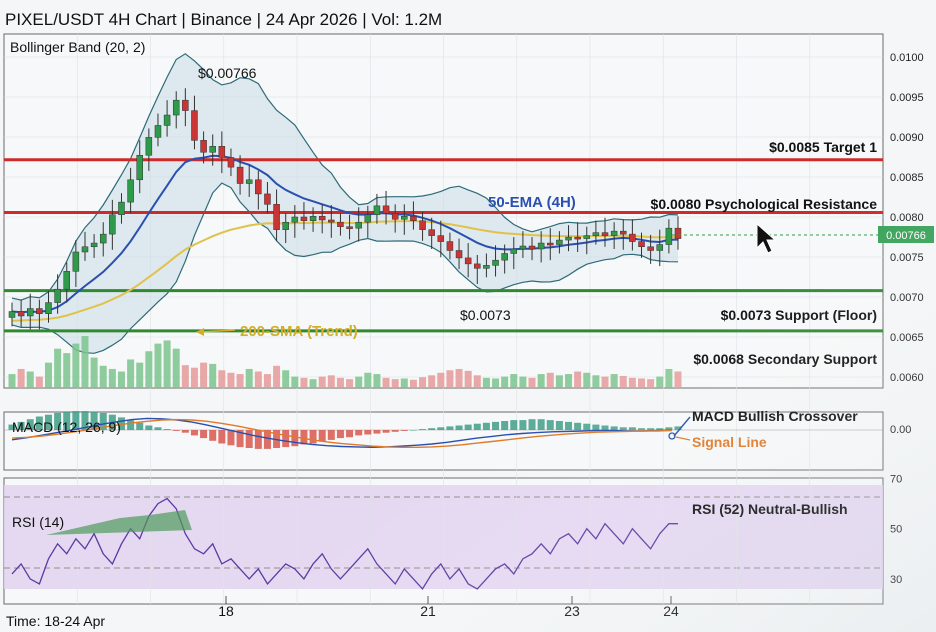  What do you see at coordinates (770, 509) in the screenshot?
I see `rsi-annotation: RSI (52) Neutral-Bullish` at bounding box center [770, 509].